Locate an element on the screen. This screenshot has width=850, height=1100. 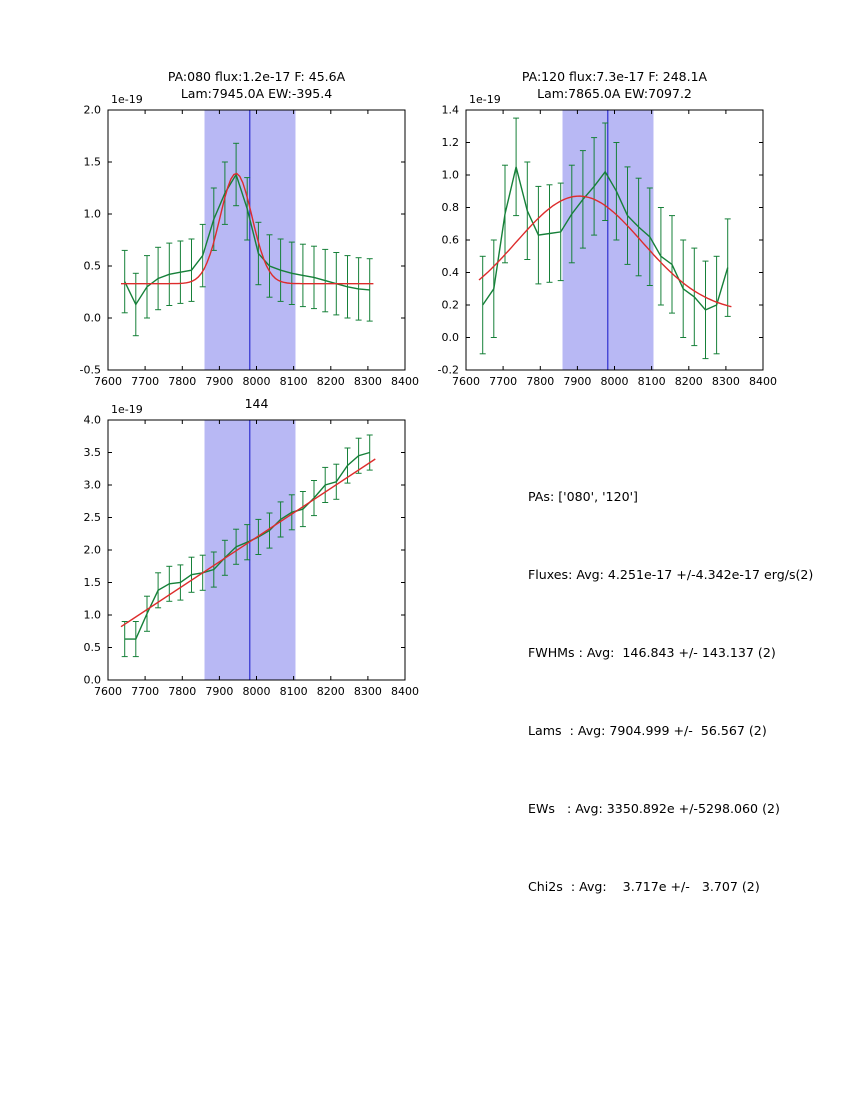
svg-text: 1.2 is located at coordinates (451, 142).